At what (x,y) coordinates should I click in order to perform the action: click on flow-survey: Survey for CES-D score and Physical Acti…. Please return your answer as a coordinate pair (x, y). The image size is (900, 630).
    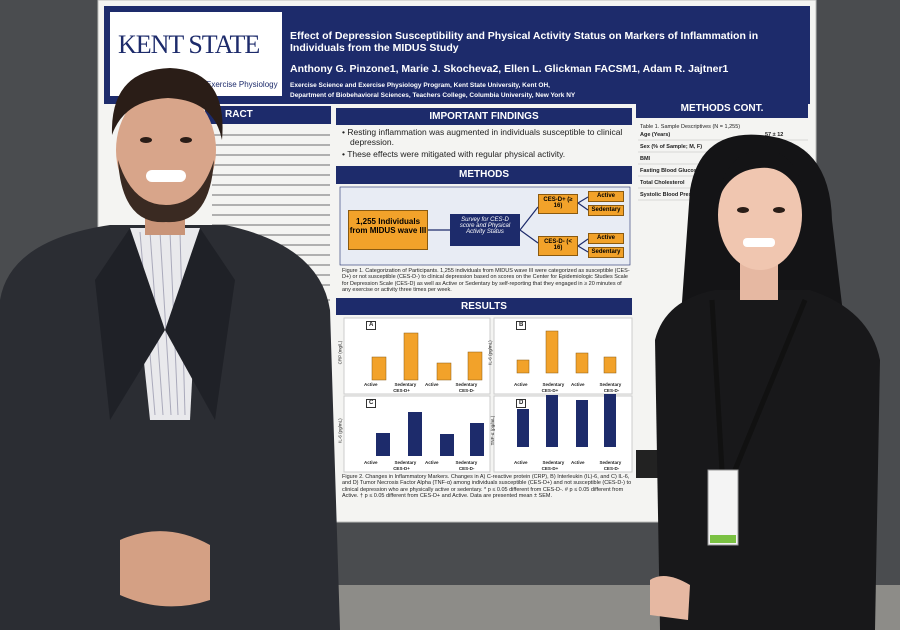
    Looking at the image, I should click on (485, 230).